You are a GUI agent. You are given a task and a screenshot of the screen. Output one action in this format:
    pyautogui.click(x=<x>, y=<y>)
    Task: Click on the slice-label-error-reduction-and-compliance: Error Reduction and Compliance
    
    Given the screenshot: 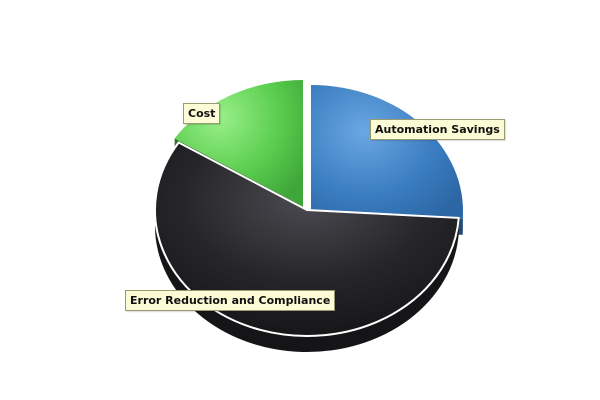 What is the action you would take?
    pyautogui.click(x=230, y=300)
    